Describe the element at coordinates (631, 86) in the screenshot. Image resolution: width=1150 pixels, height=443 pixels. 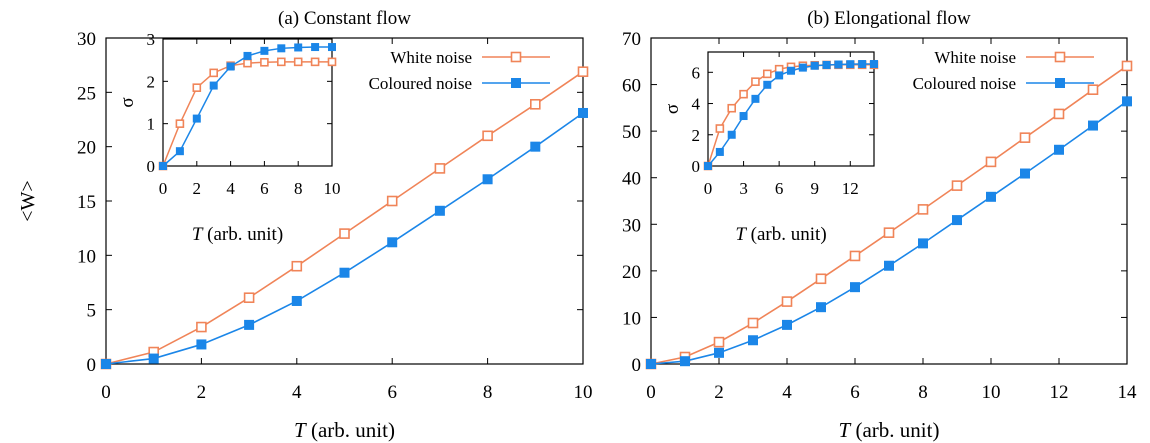
I see `y-tick-label: 60` at that location.